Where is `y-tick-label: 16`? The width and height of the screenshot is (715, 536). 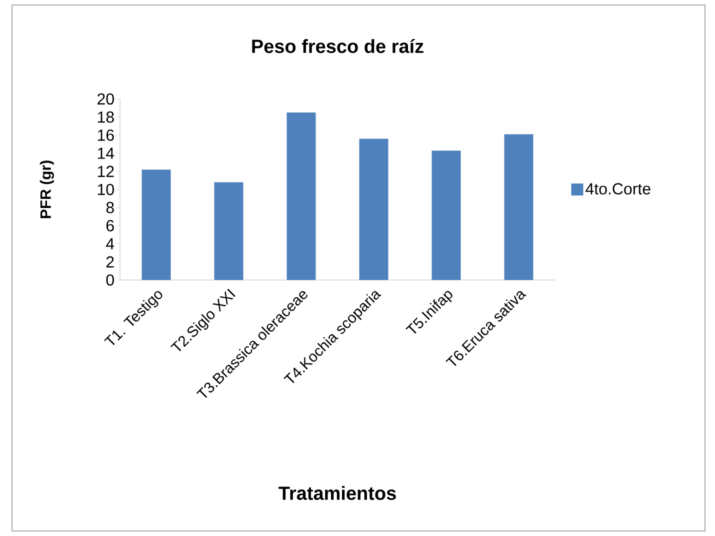 y-tick-label: 16 is located at coordinates (106, 135).